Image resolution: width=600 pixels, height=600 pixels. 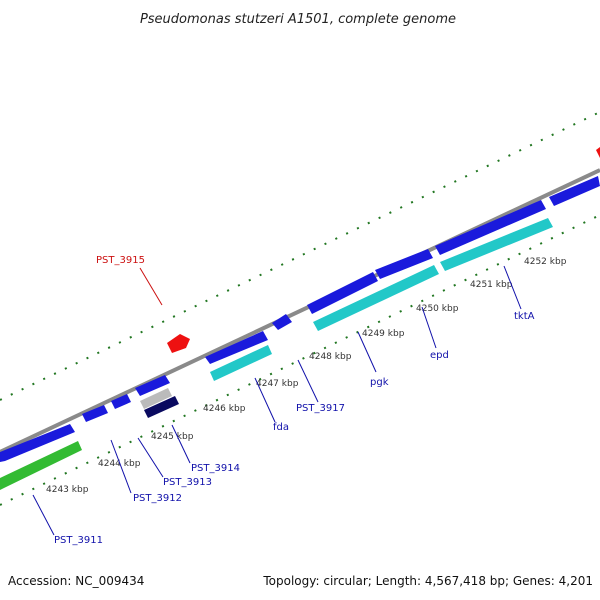 I want to click on gene-label-pgk: pgk, so click(x=379, y=382).